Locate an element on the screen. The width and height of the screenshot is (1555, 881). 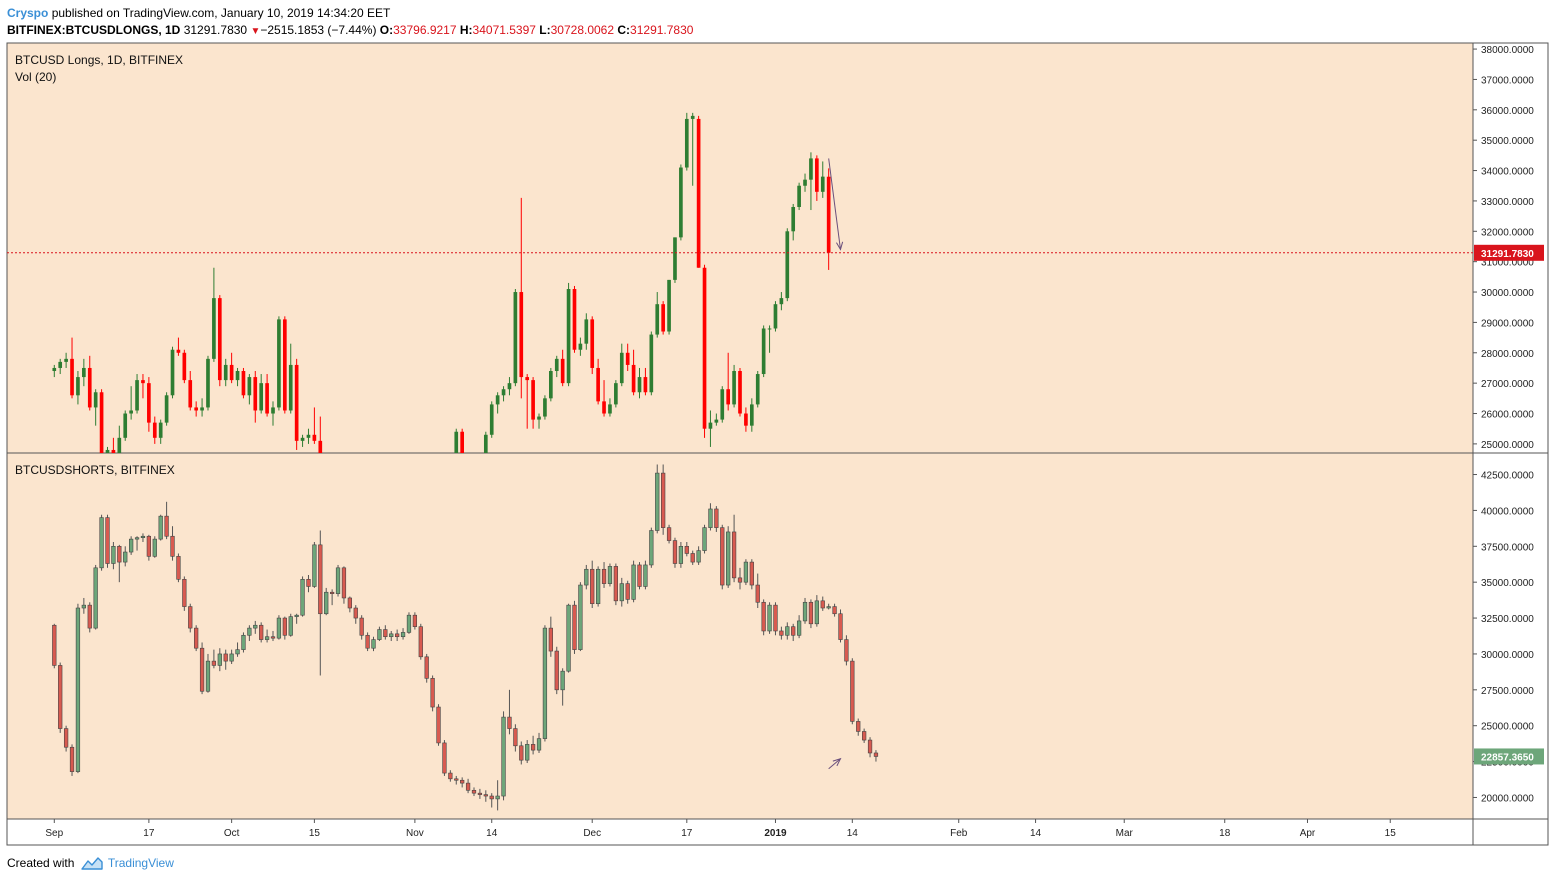
x-tick-label: 18 is located at coordinates (1225, 833).